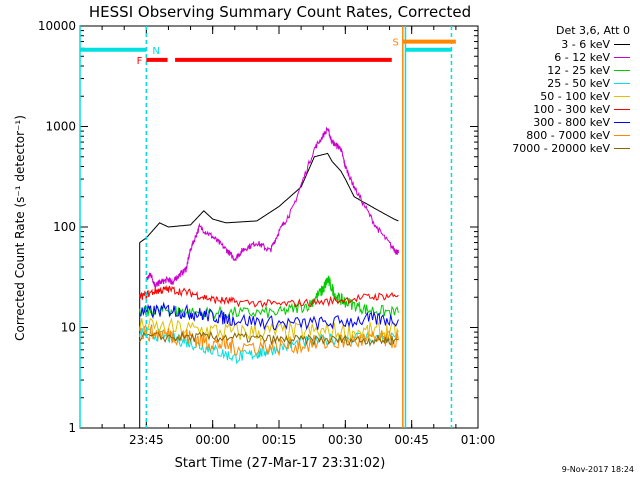 This screenshot has height=480, width=640. I want to click on series-line-6-12-keV, so click(272, 207).